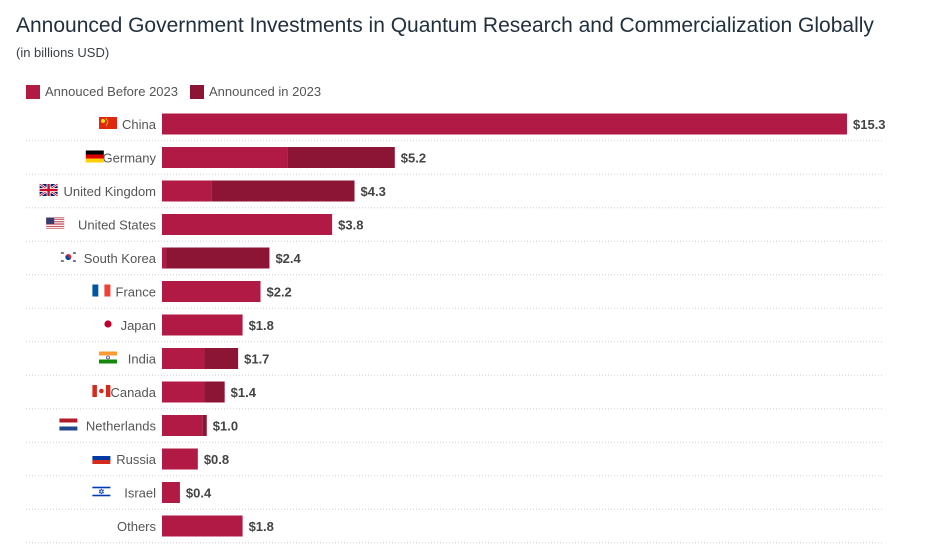 This screenshot has width=936, height=556. I want to click on value-label-others: $1.8, so click(261, 526).